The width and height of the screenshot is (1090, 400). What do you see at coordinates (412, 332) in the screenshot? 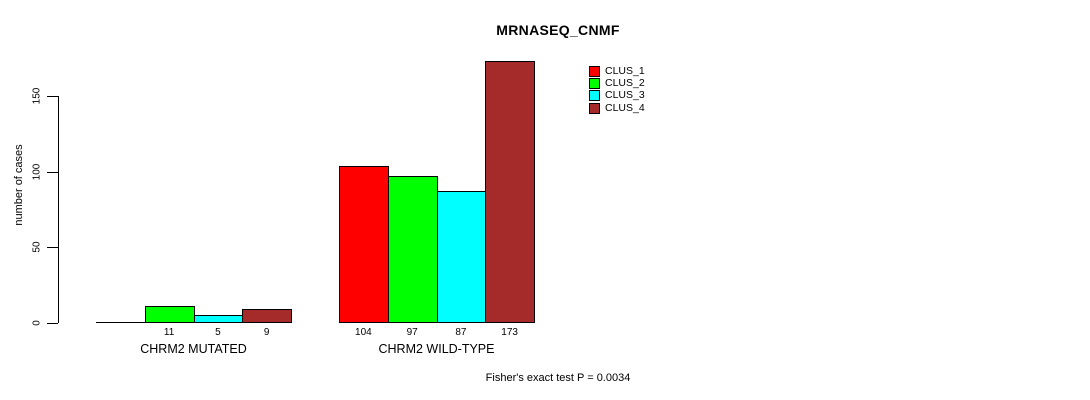
I see `bar-value-label: 97` at bounding box center [412, 332].